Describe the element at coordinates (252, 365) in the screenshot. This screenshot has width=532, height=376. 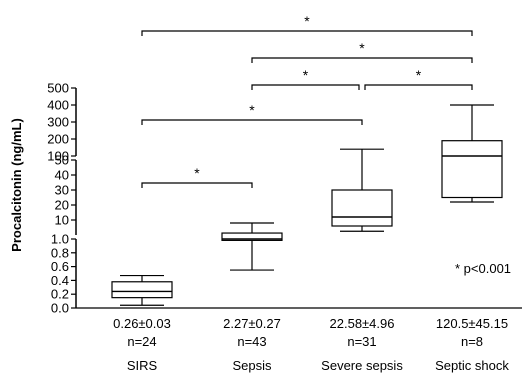
I see `group-name: Sepsis` at that location.